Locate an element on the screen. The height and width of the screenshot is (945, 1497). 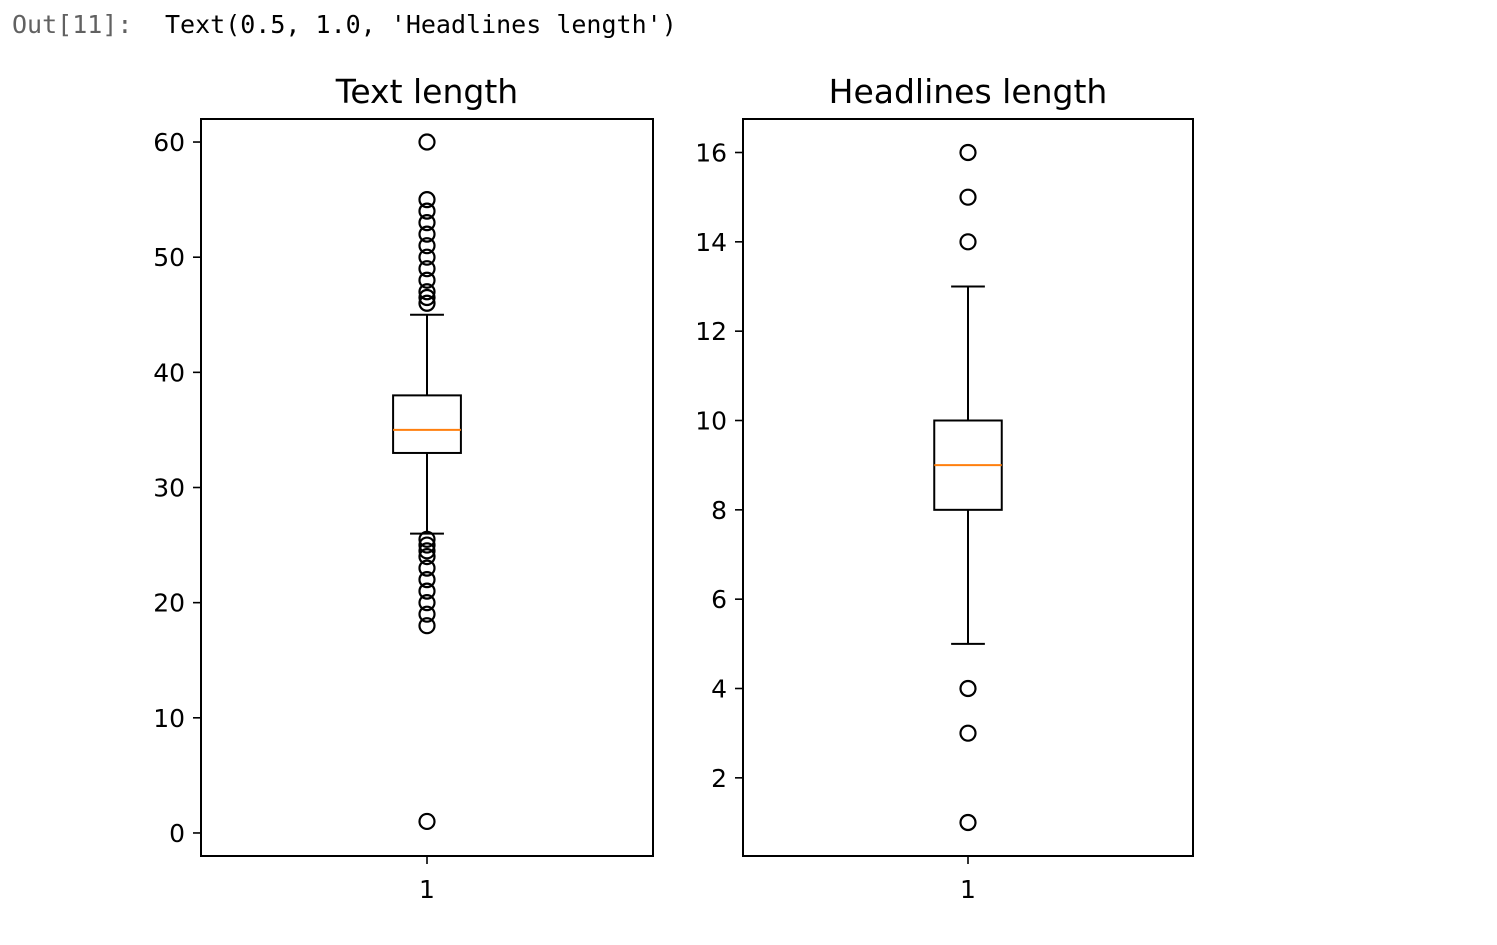
output-prompt: Out[11]: is located at coordinates (72, 24).